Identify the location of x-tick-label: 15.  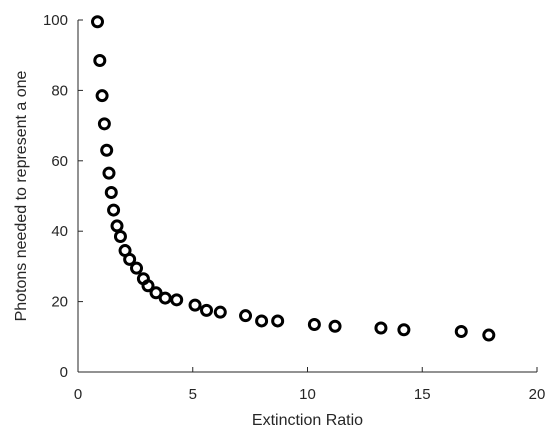
(422, 394).